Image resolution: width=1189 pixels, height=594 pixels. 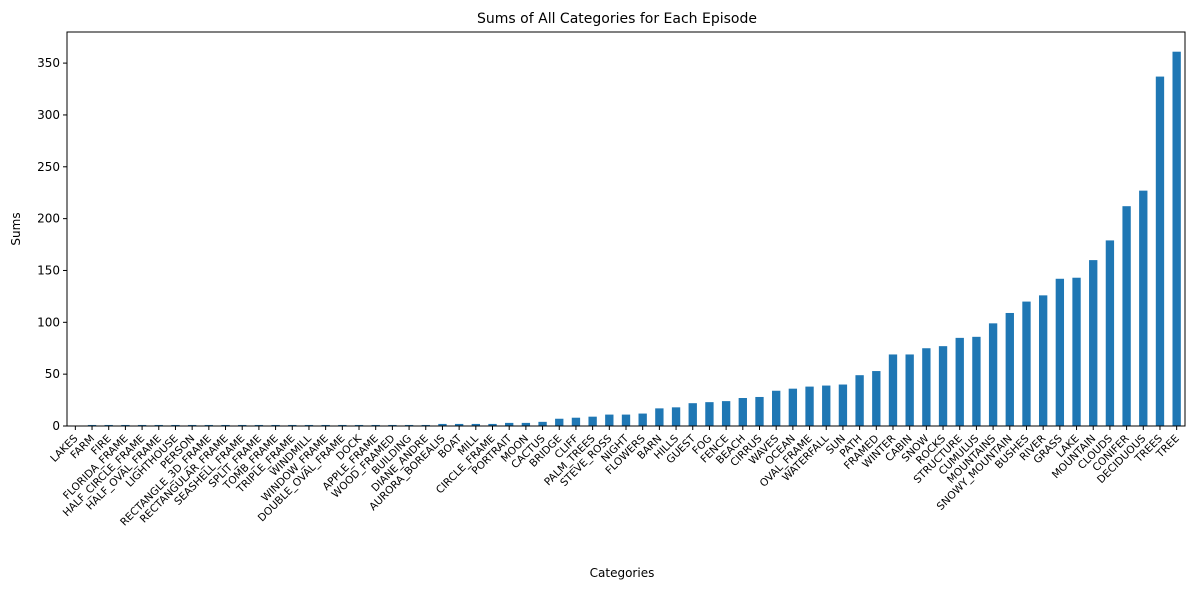 What do you see at coordinates (56, 426) in the screenshot?
I see `y-tick-label: 0` at bounding box center [56, 426].